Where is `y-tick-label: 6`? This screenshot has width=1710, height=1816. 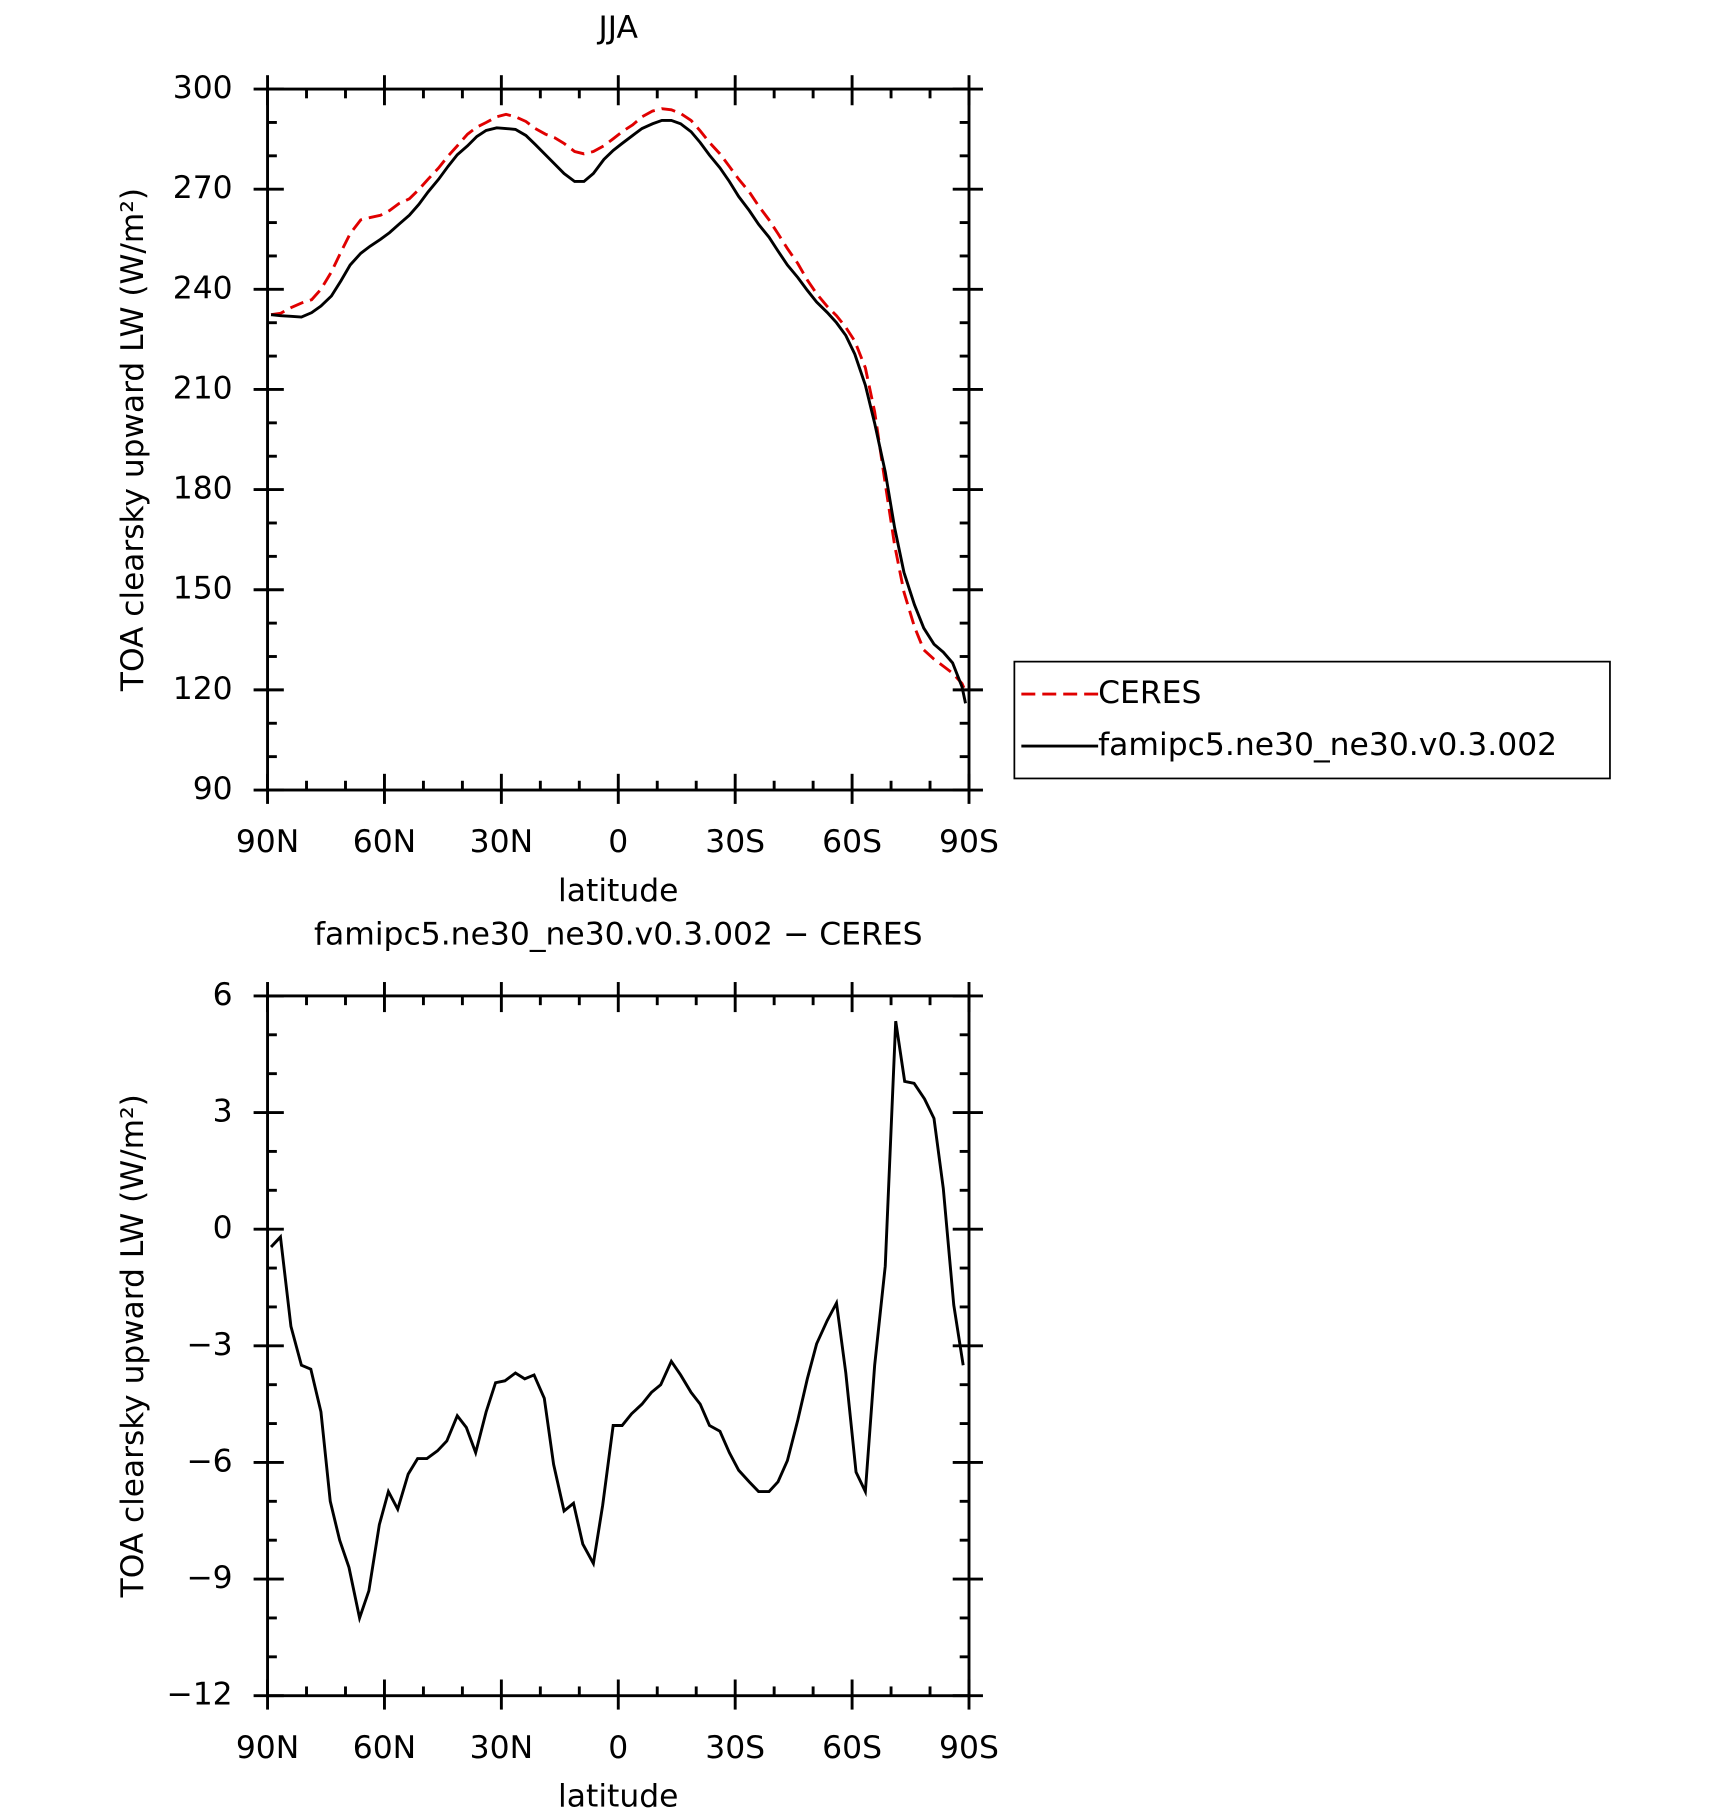 y-tick-label: 6 is located at coordinates (223, 995).